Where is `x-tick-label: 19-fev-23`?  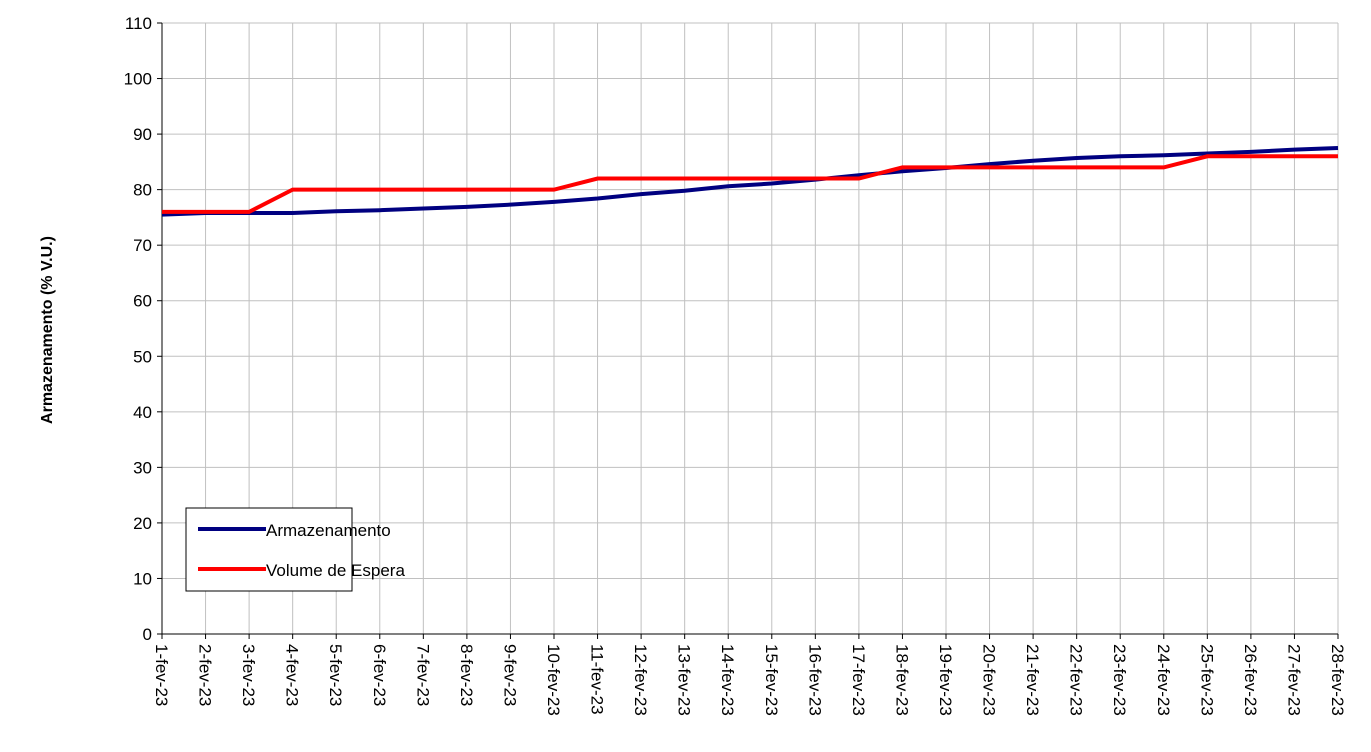 x-tick-label: 19-fev-23 is located at coordinates (945, 680).